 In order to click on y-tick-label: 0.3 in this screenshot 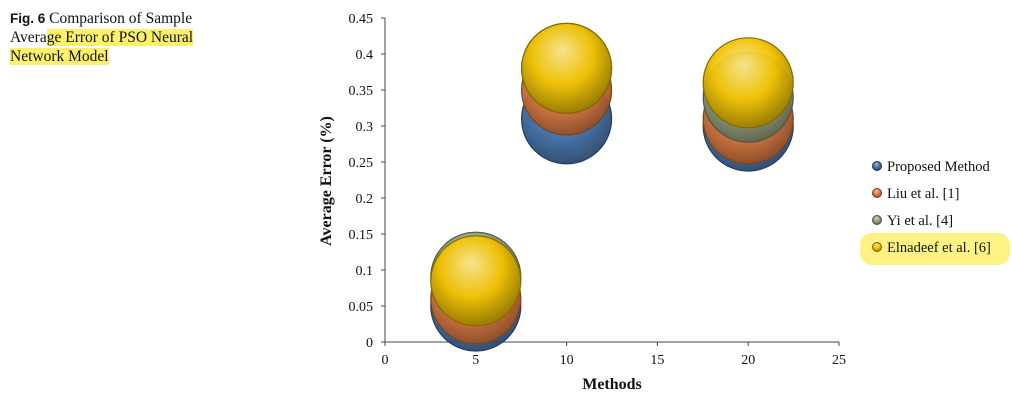, I will do `click(365, 127)`.